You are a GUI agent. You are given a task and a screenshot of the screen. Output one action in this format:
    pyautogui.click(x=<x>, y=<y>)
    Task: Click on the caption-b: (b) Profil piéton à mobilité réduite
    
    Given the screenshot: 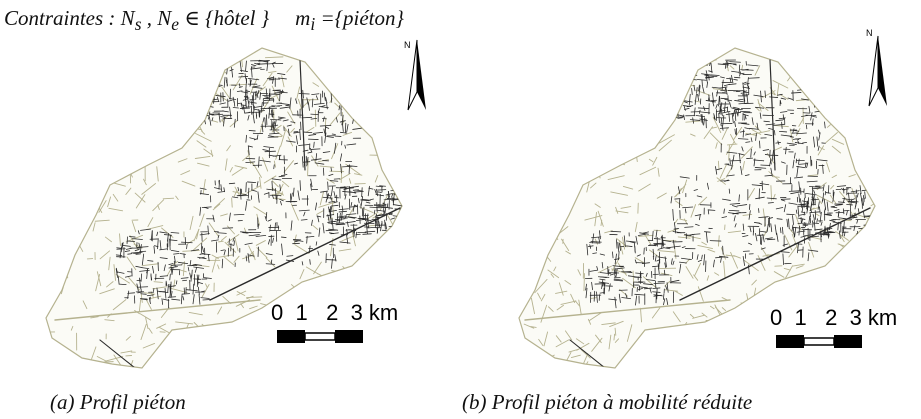 What is the action you would take?
    pyautogui.click(x=607, y=402)
    